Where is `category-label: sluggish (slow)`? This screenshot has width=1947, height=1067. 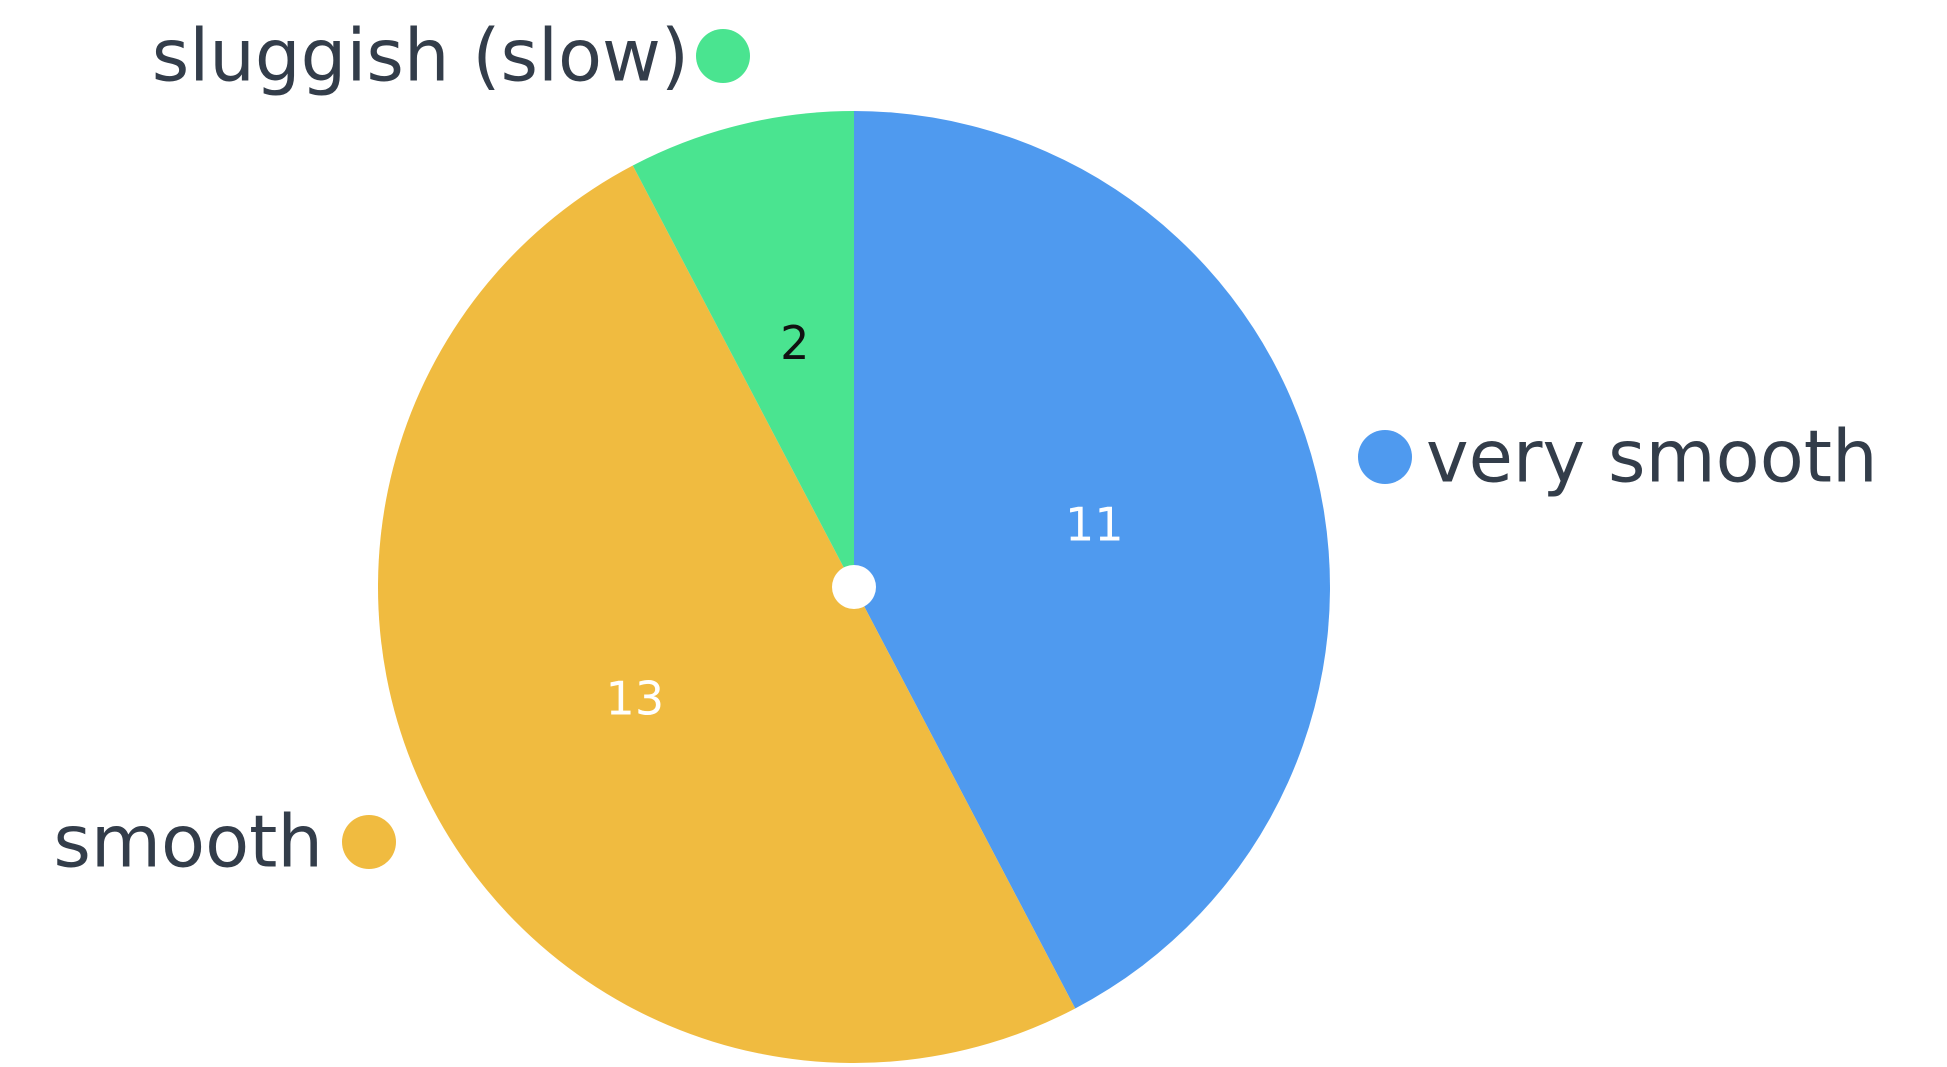
category-label: sluggish (slow) is located at coordinates (420, 56).